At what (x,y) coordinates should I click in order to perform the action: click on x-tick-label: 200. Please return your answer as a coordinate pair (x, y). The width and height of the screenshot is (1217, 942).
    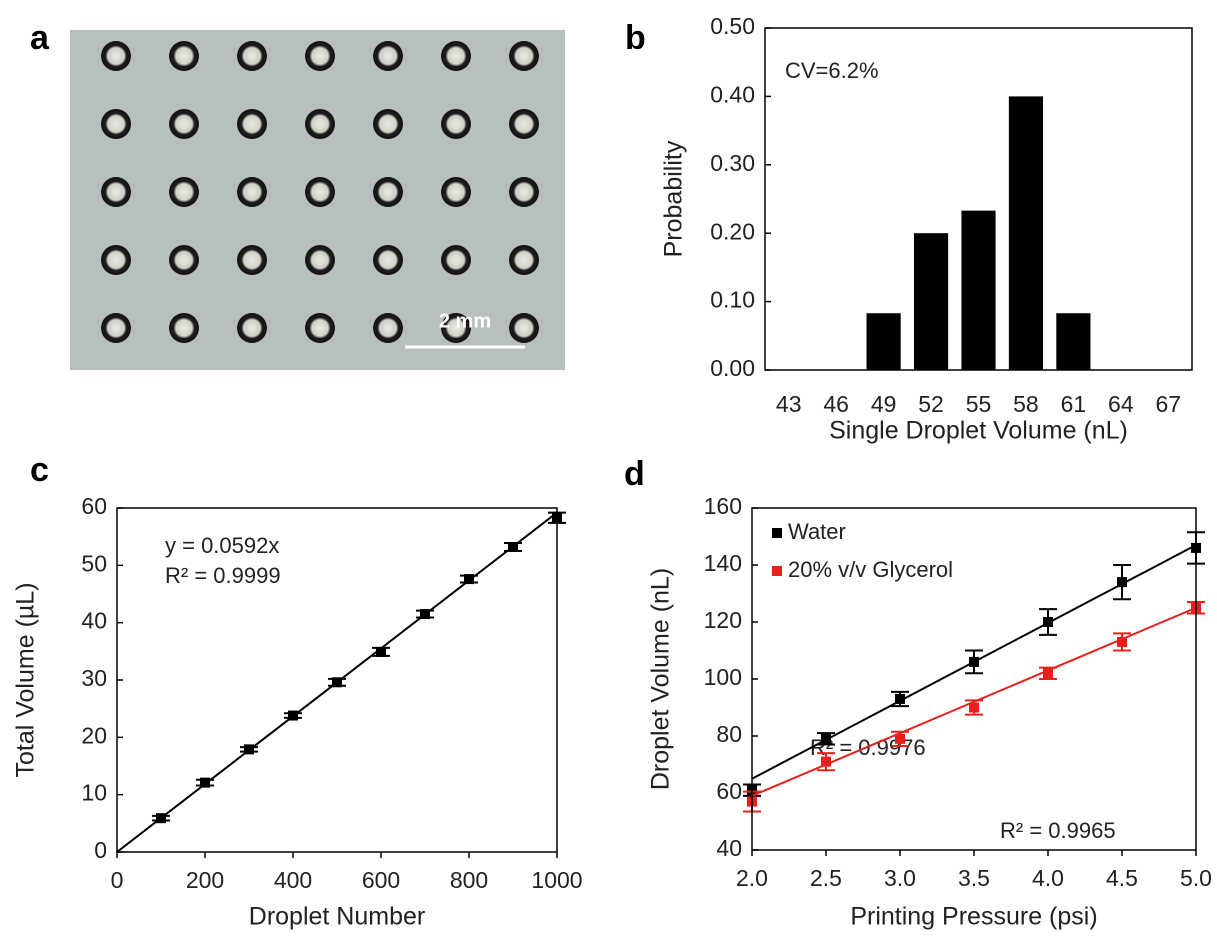
    Looking at the image, I should click on (205, 880).